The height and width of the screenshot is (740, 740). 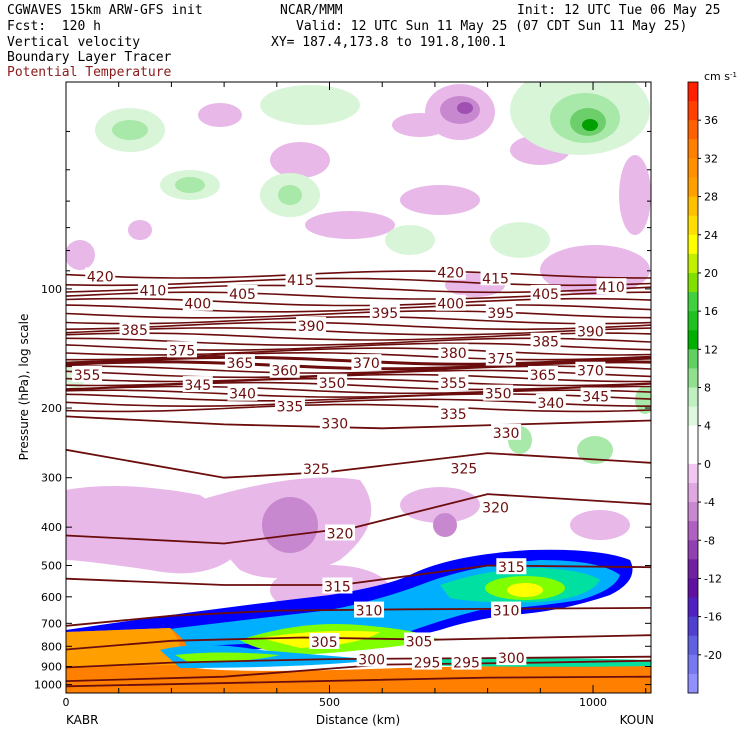 What do you see at coordinates (51, 597) in the screenshot?
I see `y-tick-label: 600` at bounding box center [51, 597].